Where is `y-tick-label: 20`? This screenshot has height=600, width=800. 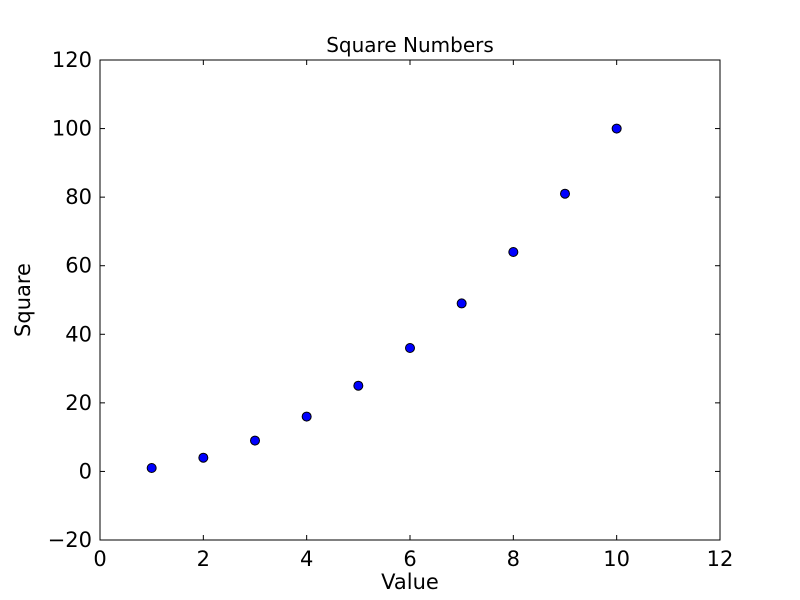
y-tick-label: 20 is located at coordinates (78, 403).